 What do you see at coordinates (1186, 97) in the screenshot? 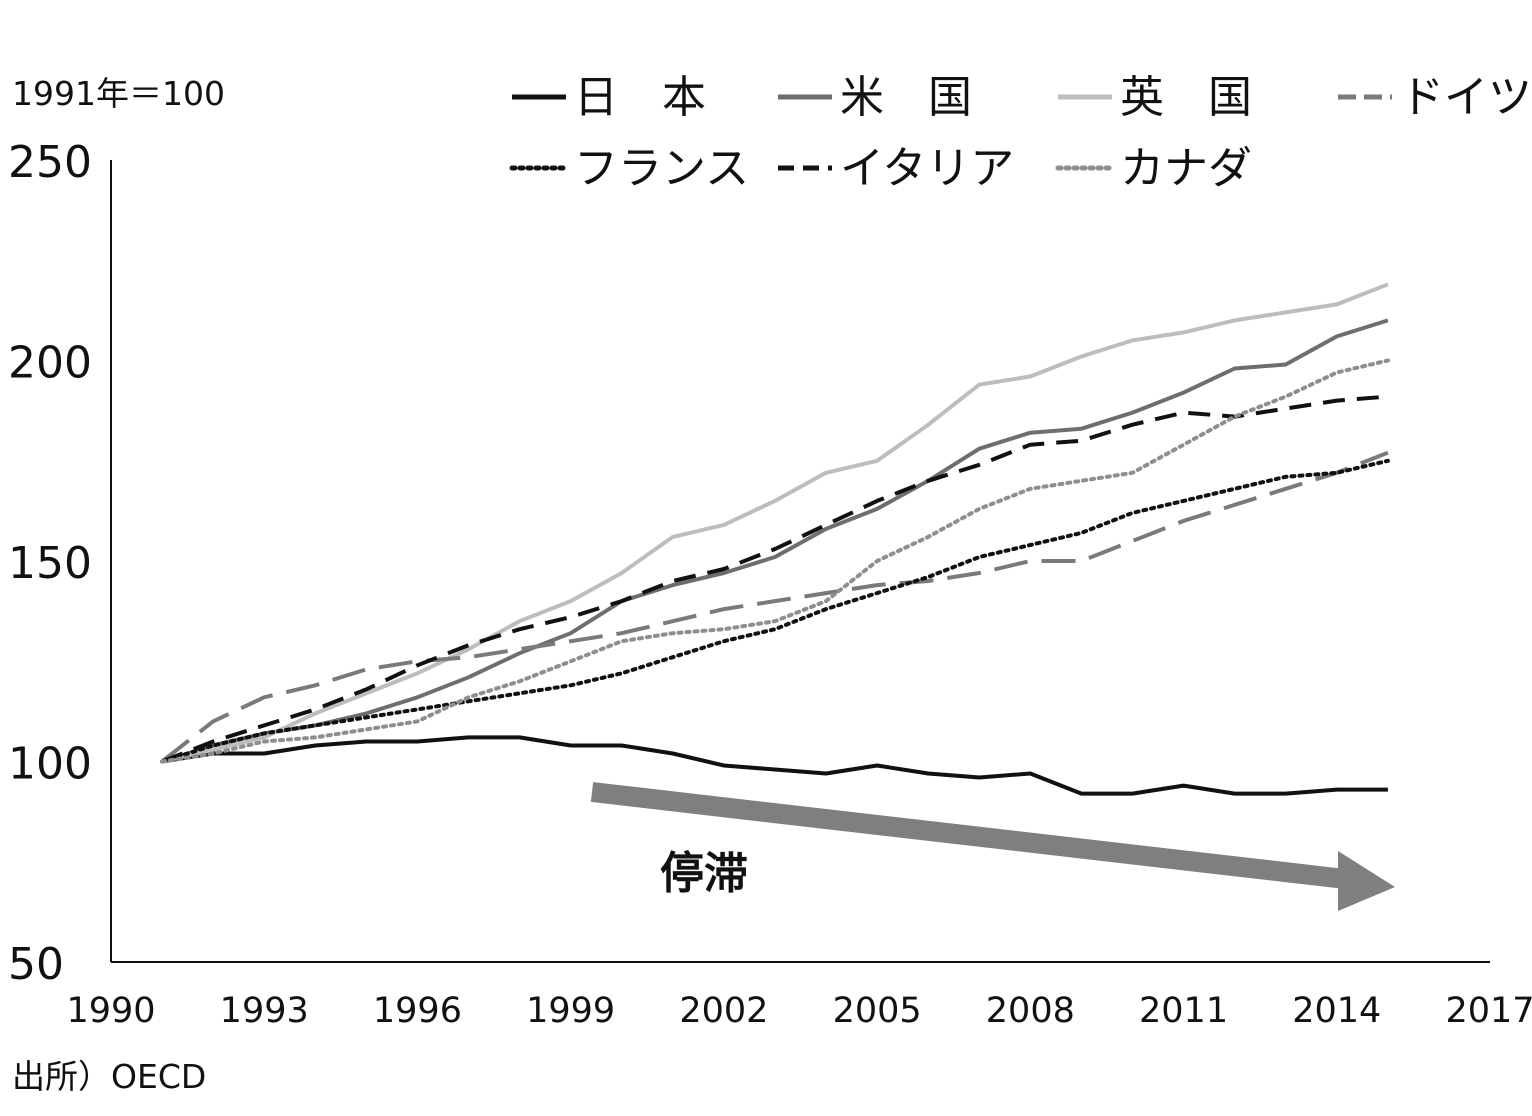
I see `legend-label: 英 国` at bounding box center [1186, 97].